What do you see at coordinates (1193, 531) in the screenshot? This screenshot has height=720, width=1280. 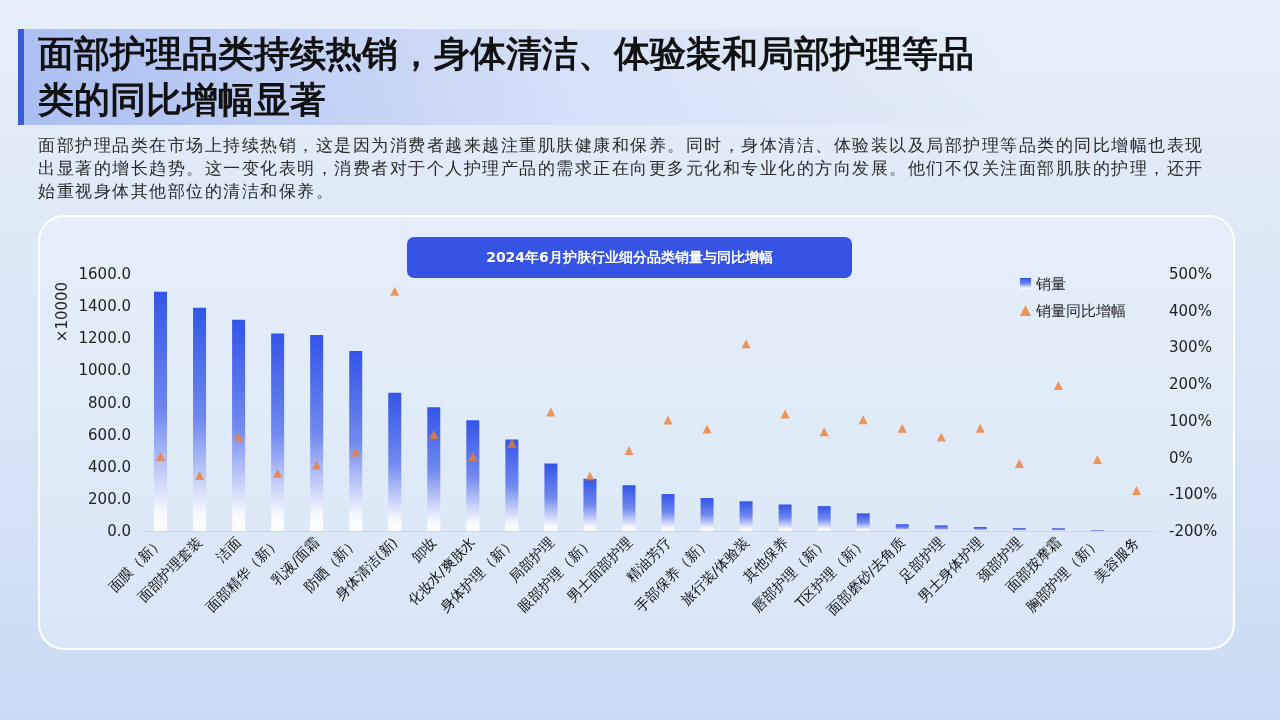 I see `y2-tick-label: -200%` at bounding box center [1193, 531].